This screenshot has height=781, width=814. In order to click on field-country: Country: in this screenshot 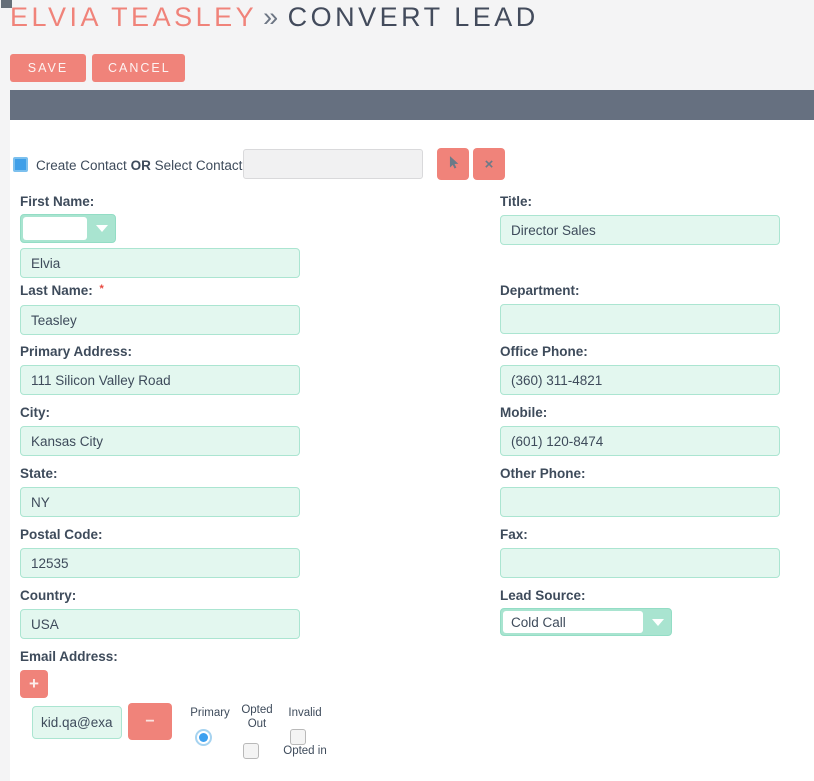, I will do `click(160, 613)`.